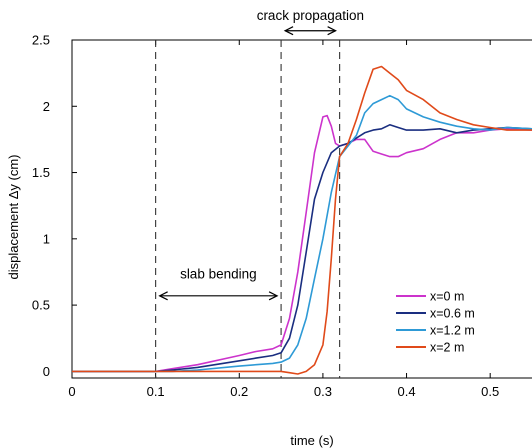 Image resolution: width=532 pixels, height=448 pixels. I want to click on x-axis-label: time (s), so click(311, 440).